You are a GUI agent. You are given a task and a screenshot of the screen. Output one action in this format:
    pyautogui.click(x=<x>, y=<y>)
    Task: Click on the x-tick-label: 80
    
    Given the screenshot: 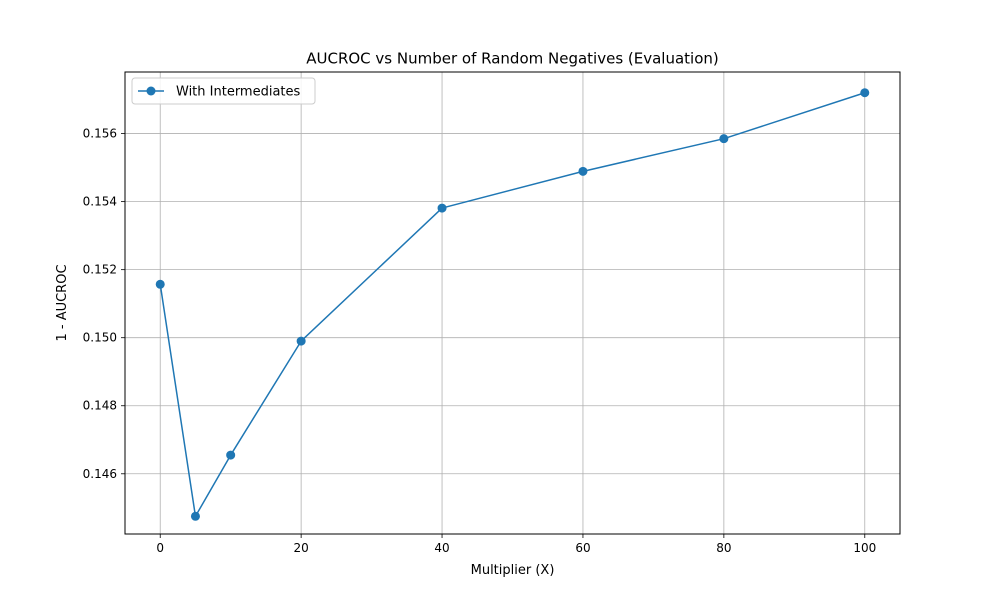 What is the action you would take?
    pyautogui.click(x=723, y=548)
    